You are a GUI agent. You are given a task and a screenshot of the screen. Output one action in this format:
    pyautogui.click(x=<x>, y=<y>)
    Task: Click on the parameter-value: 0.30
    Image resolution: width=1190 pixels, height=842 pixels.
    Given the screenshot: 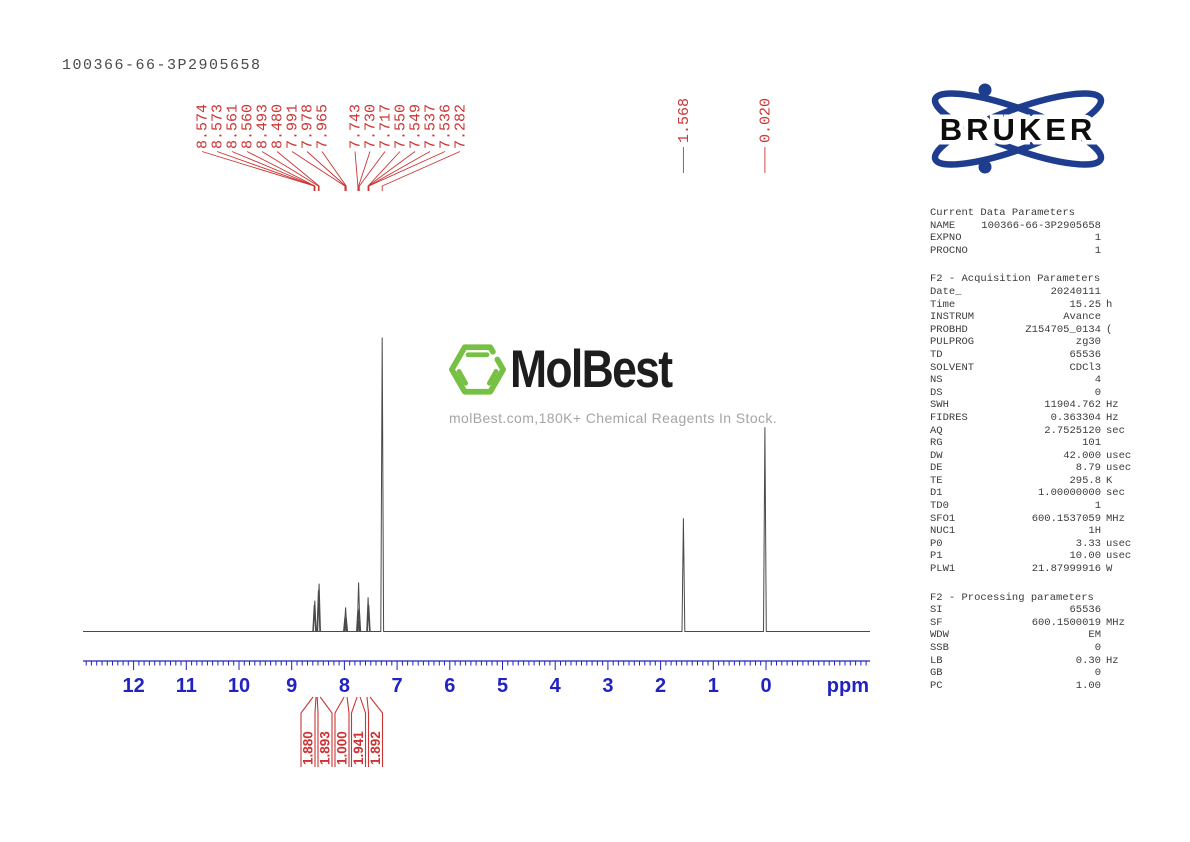 What is the action you would take?
    pyautogui.click(x=1088, y=660)
    